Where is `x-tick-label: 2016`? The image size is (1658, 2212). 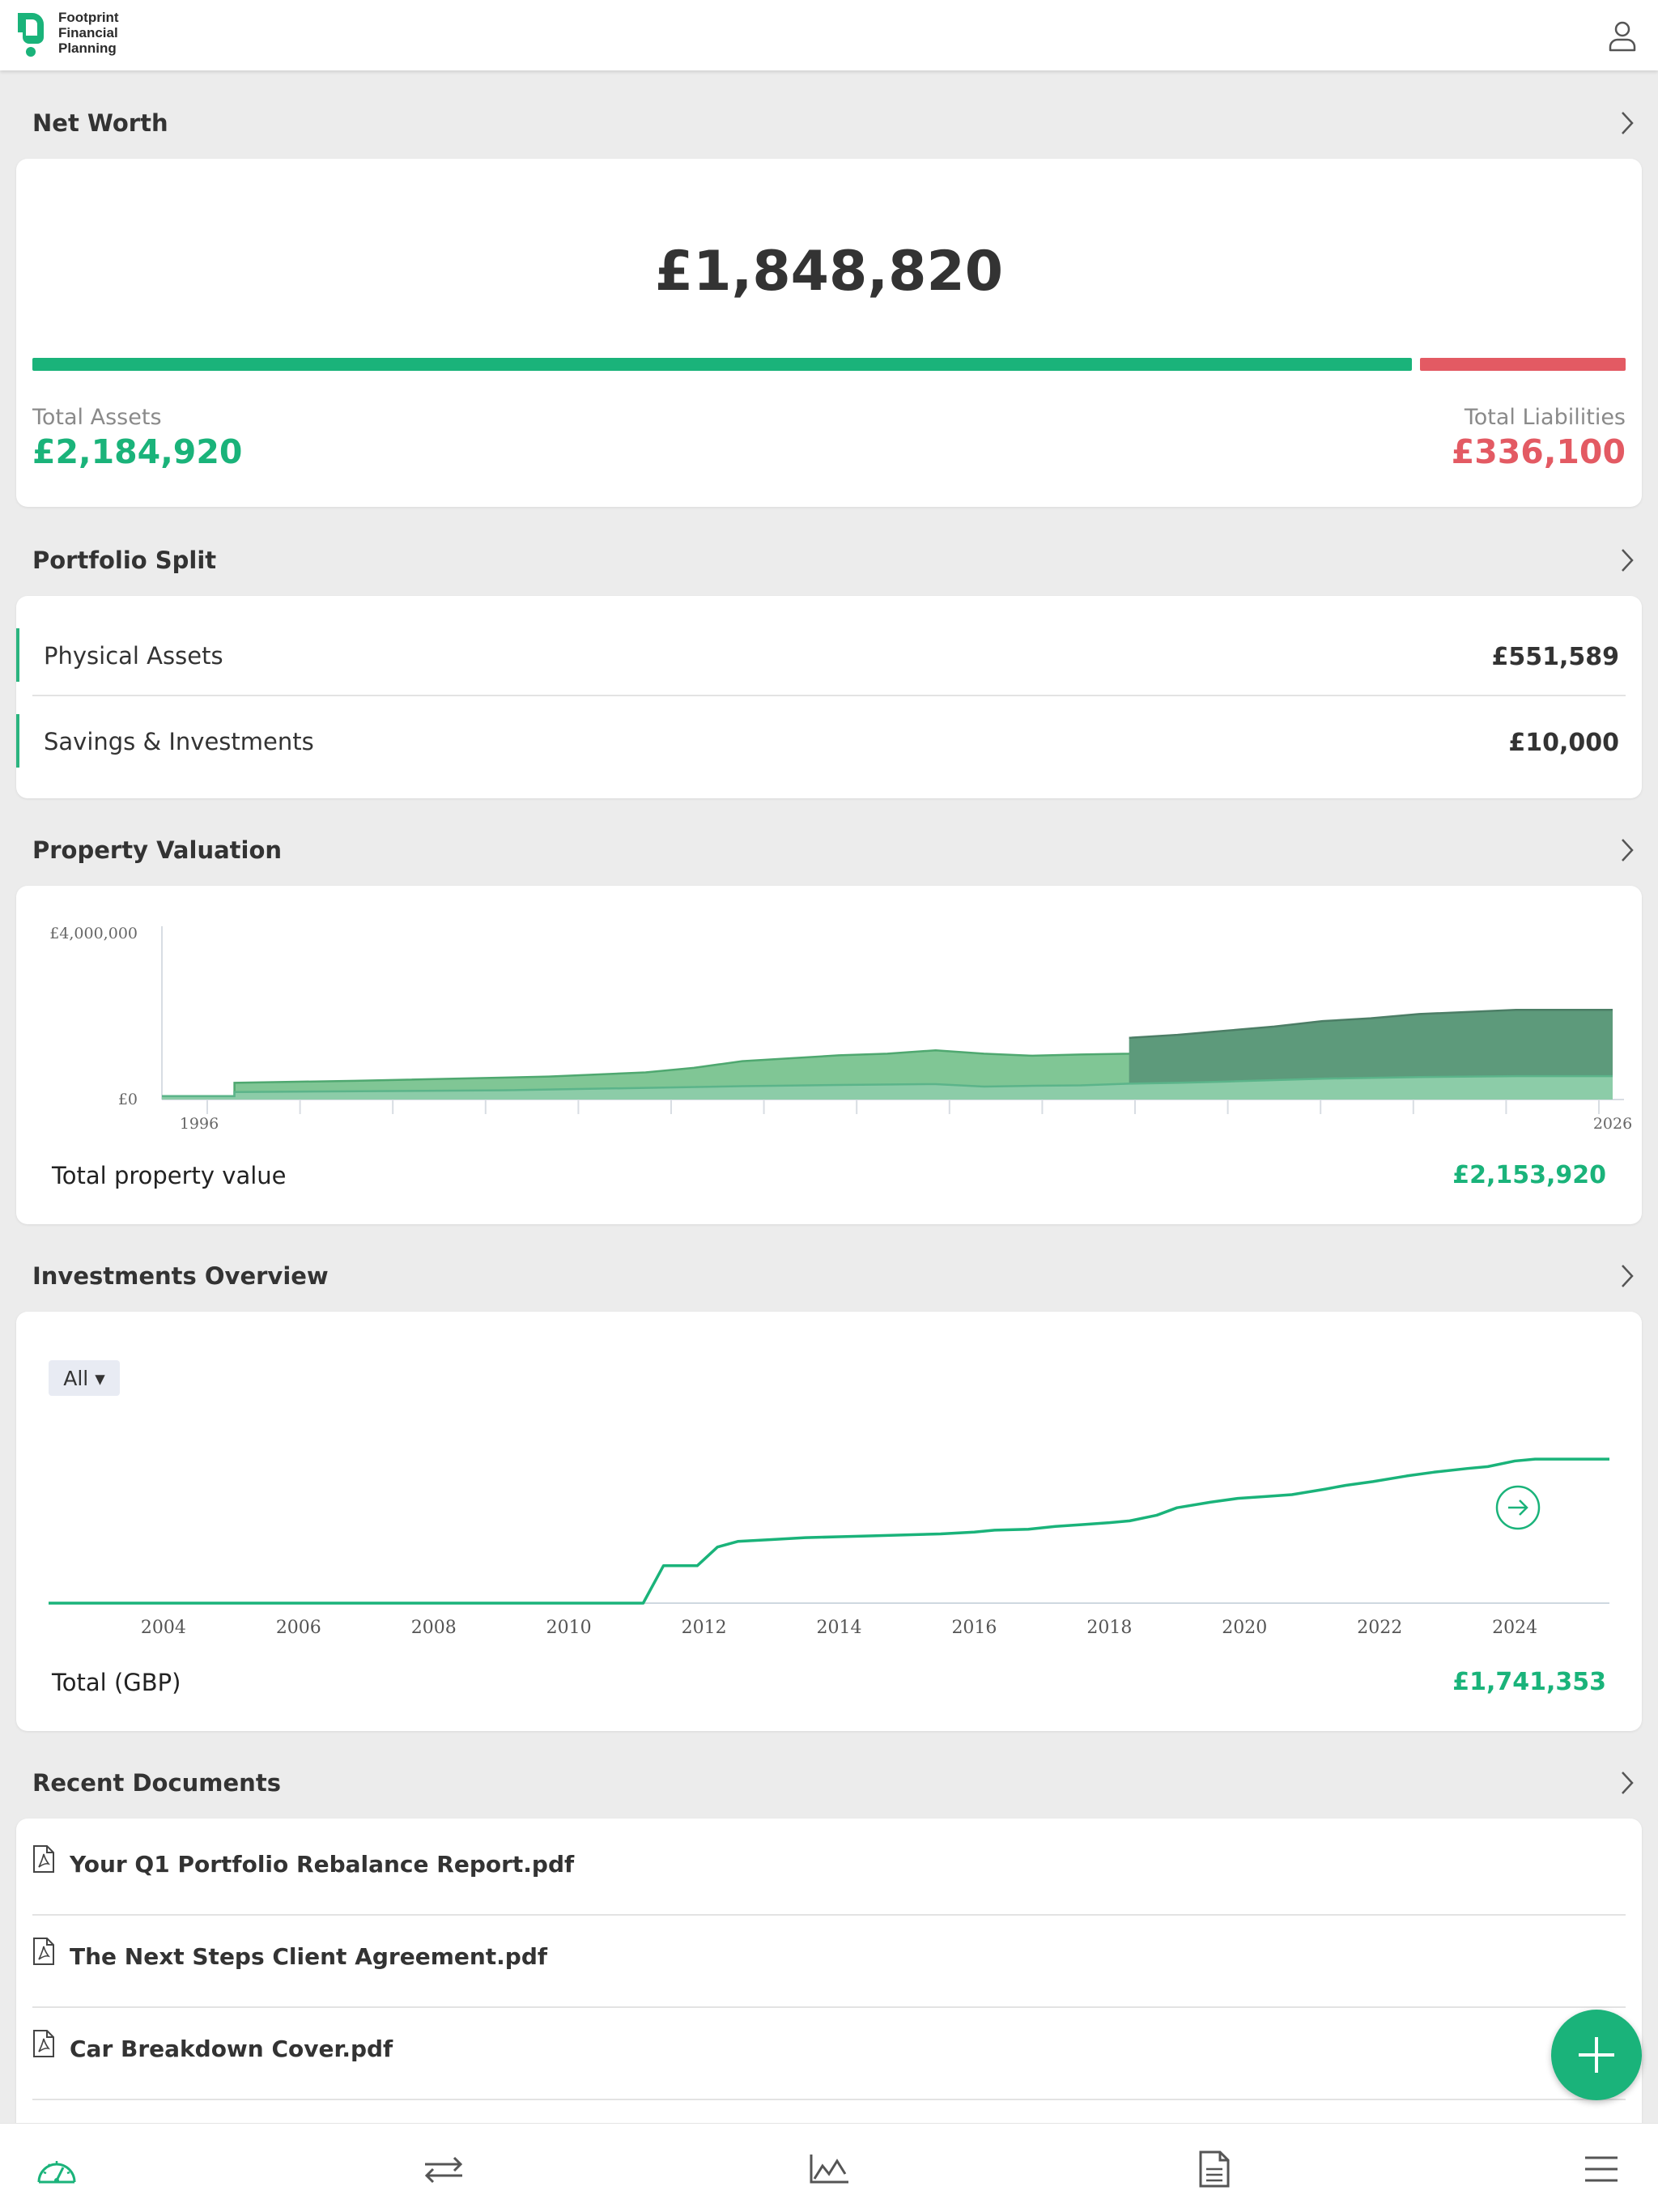
x-tick-label: 2016 is located at coordinates (974, 1628).